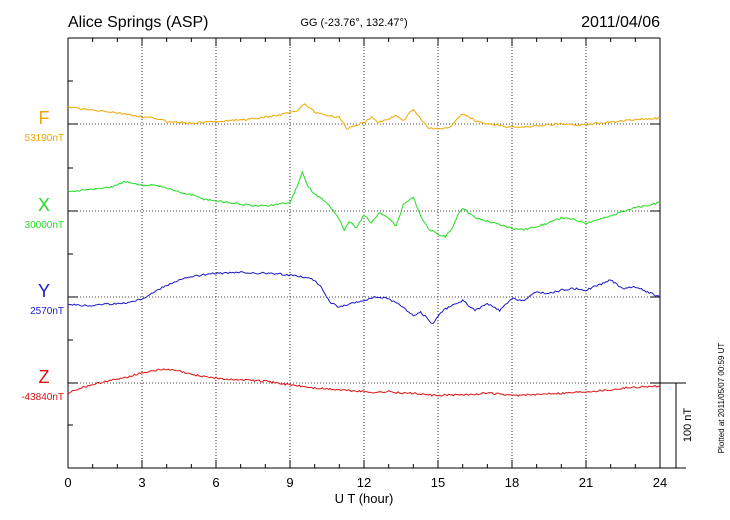 The image size is (730, 520). Describe the element at coordinates (44, 205) in the screenshot. I see `series-name-x: X` at that location.